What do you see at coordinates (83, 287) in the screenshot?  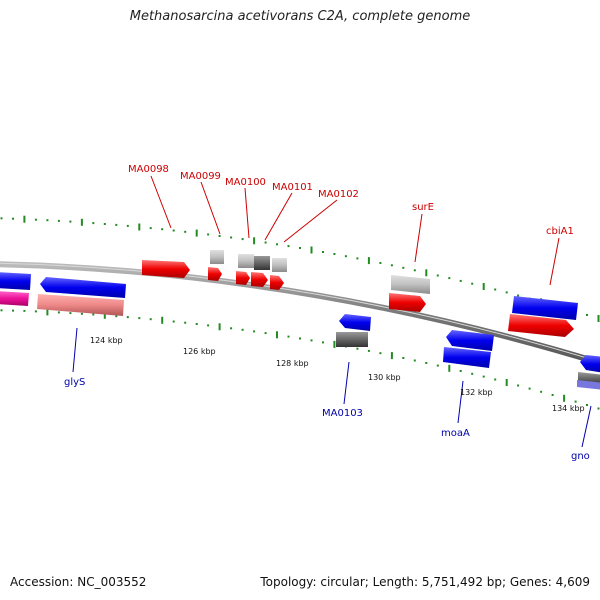 I see `gene-glyS-blue` at bounding box center [83, 287].